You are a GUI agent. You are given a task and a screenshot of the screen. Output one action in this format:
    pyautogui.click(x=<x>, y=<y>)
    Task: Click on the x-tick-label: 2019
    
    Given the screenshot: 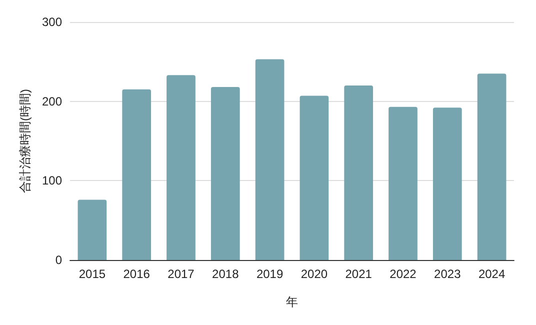 What is the action you would take?
    pyautogui.click(x=270, y=274)
    